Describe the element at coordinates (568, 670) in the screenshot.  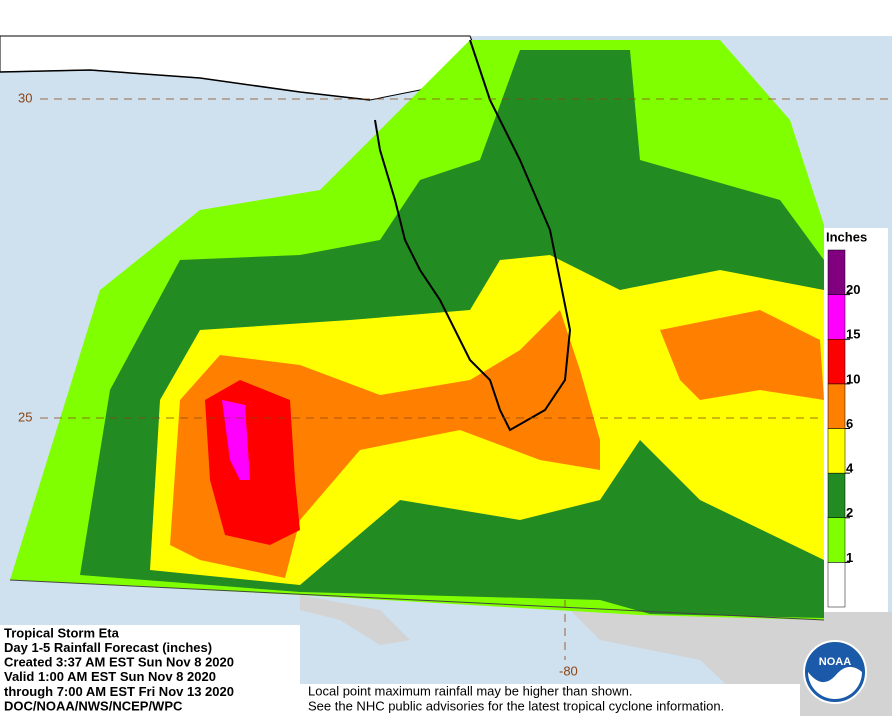
I see `longitude-label: -80` at that location.